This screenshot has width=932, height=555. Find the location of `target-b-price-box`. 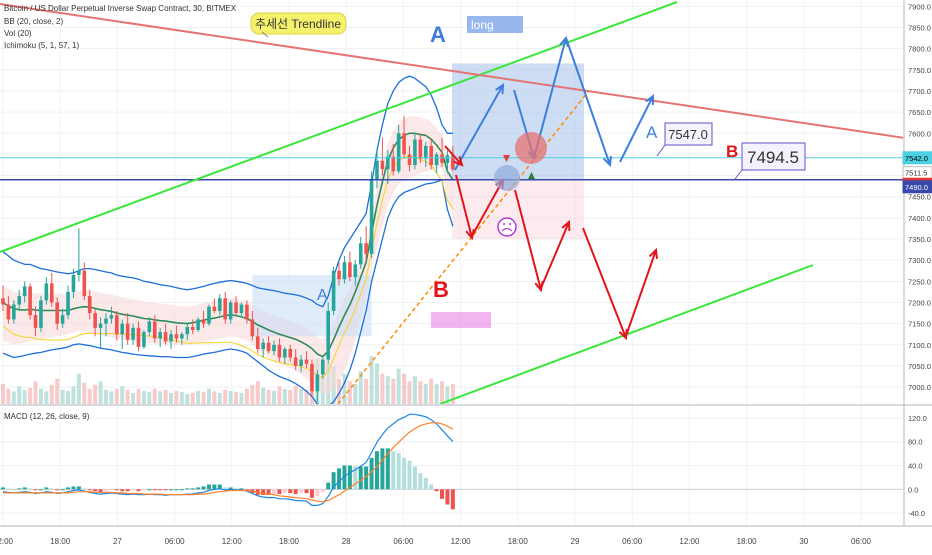

target-b-price-box is located at coordinates (773, 156).